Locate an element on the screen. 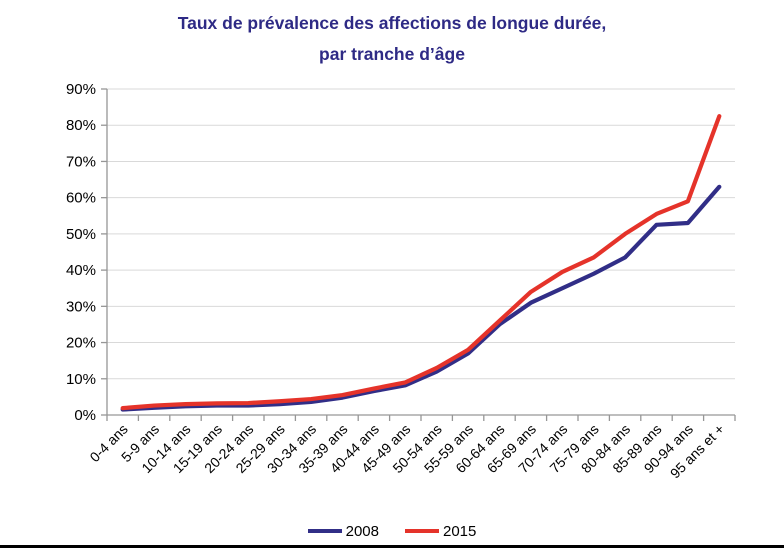  y-tick-label: 30% is located at coordinates (81, 306).